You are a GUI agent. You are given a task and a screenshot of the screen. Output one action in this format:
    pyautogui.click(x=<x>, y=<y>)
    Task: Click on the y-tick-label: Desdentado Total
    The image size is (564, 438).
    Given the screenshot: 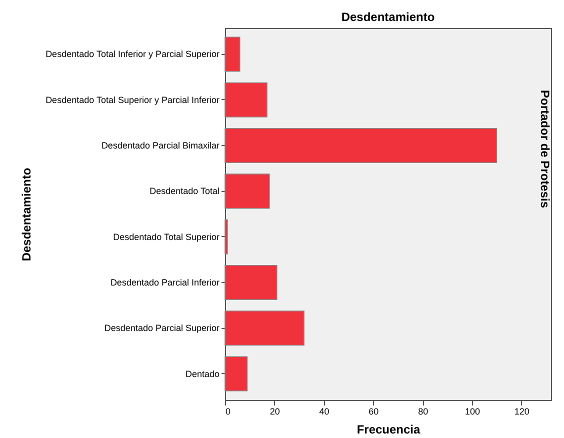 What is the action you would take?
    pyautogui.click(x=185, y=191)
    